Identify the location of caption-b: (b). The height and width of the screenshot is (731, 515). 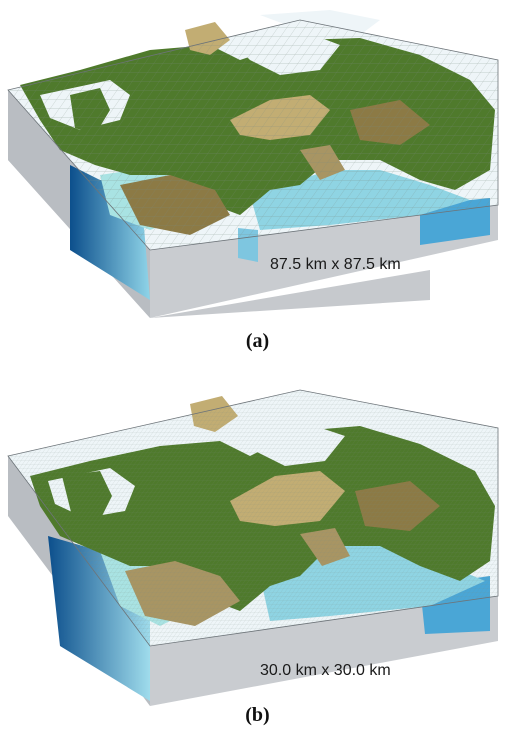
(257, 715).